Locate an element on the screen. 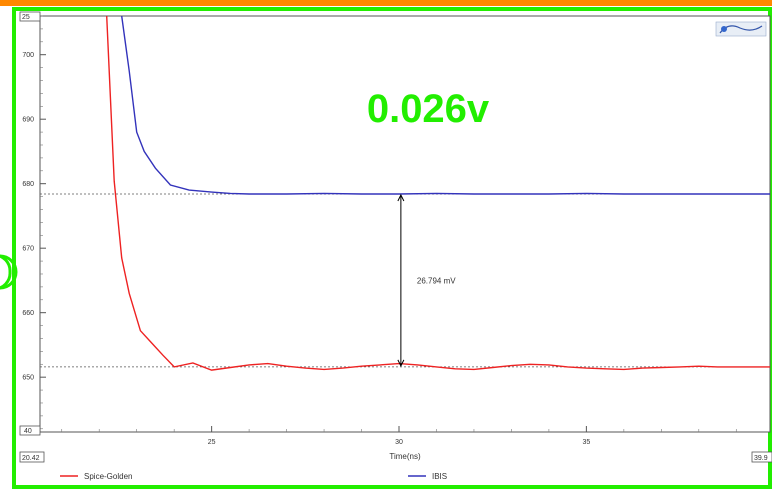  legend: Spice-Golden IBIS is located at coordinates (253, 476).